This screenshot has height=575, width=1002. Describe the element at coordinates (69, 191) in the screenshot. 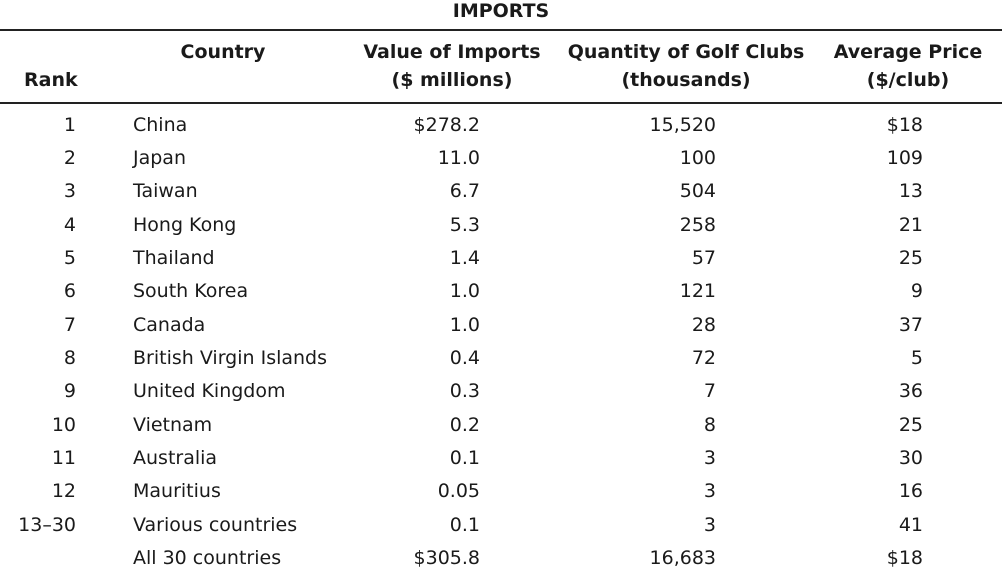

I see `rank-cell: 3` at that location.